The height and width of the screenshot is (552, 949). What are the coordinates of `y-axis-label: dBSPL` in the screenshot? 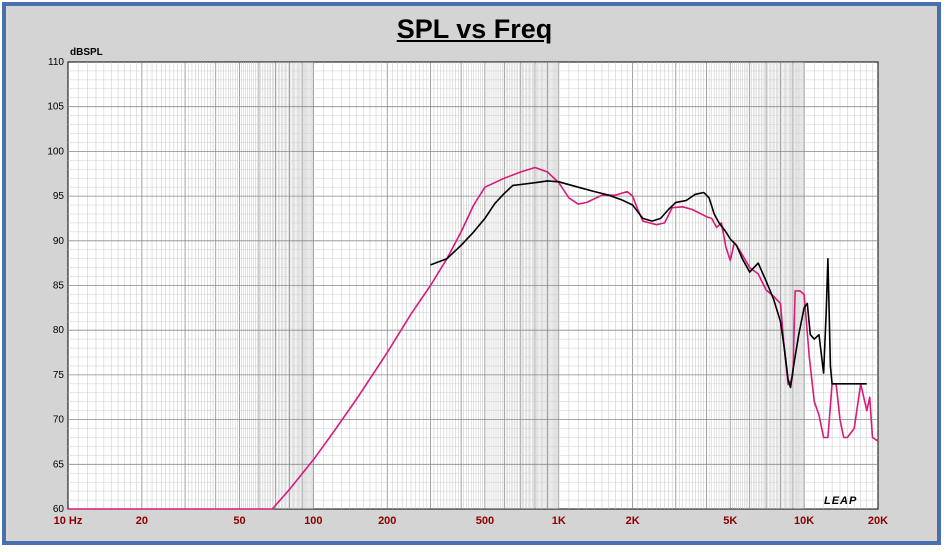 It's located at (86, 52).